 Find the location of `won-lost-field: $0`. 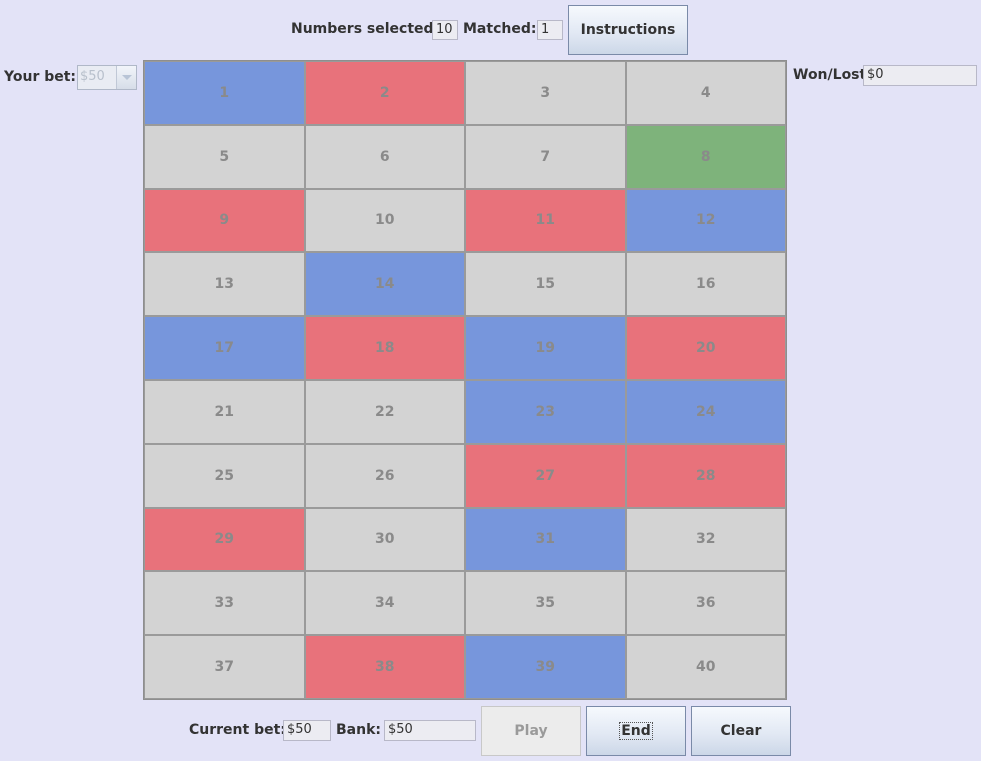

won-lost-field: $0 is located at coordinates (920, 75).